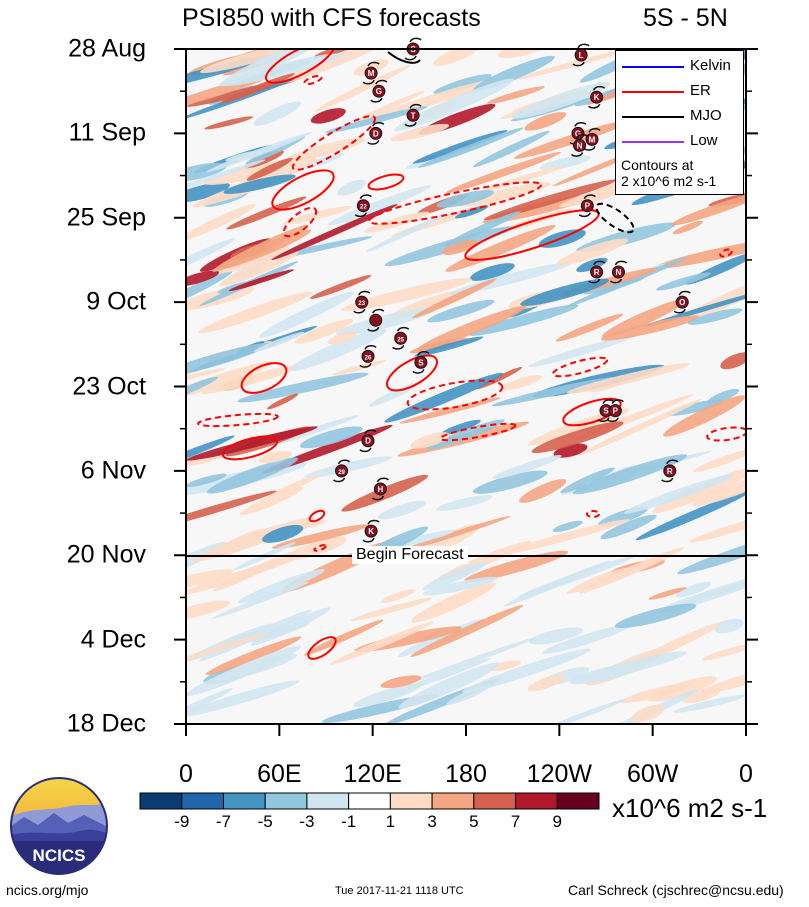 The image size is (809, 907). Describe the element at coordinates (376, 133) in the screenshot. I see `cyclone-letter: D` at that location.